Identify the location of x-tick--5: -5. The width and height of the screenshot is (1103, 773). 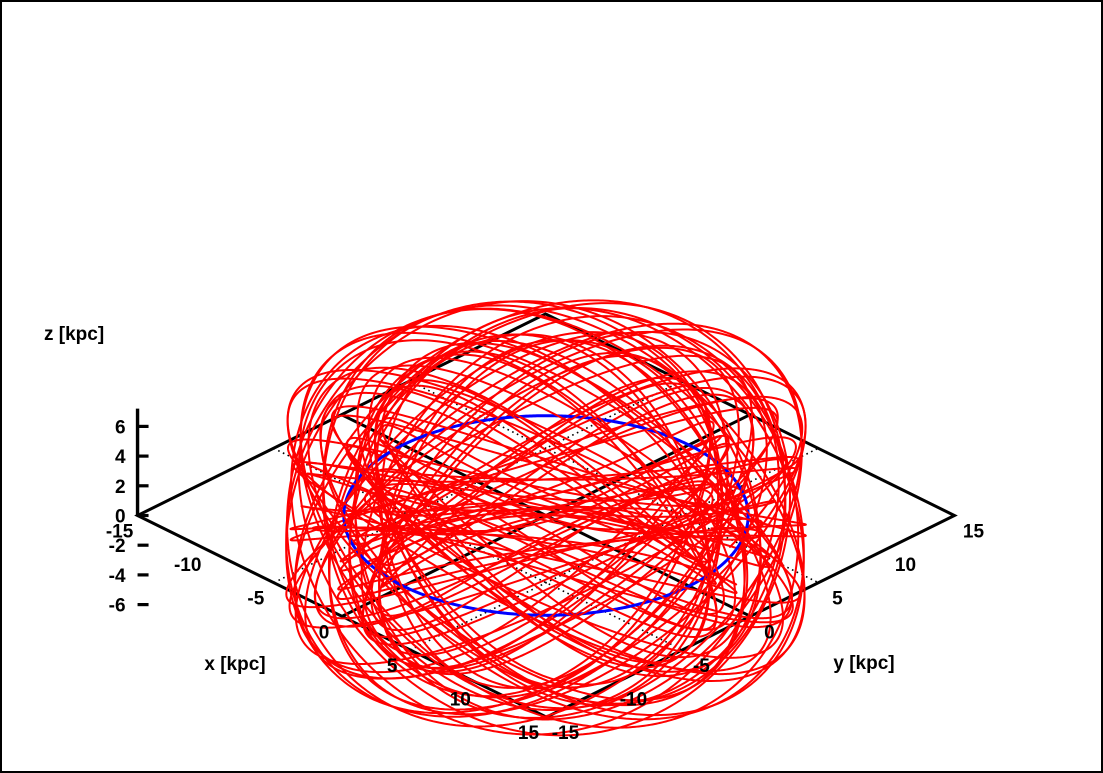
(255, 599).